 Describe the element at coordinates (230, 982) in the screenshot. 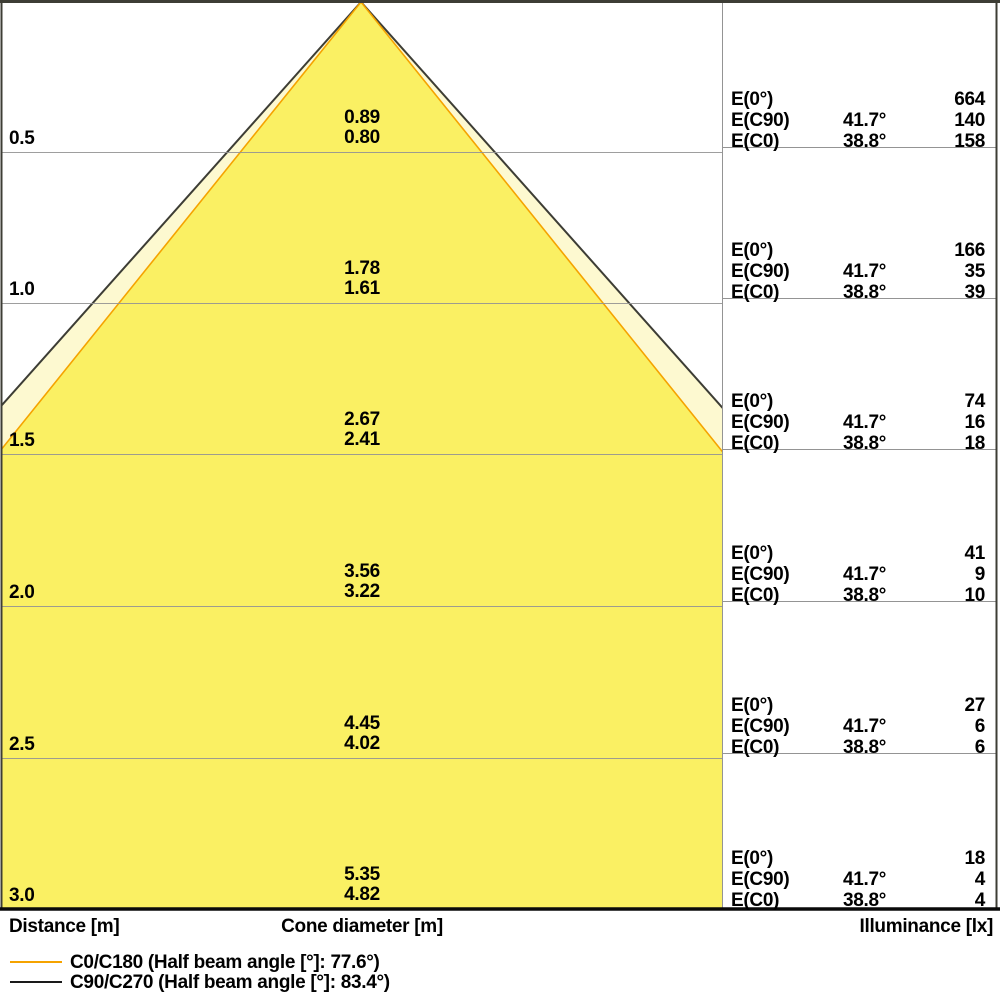

I see `legend-c90-label: C90/C270 (Half beam angle [°]: 83.4°)` at that location.